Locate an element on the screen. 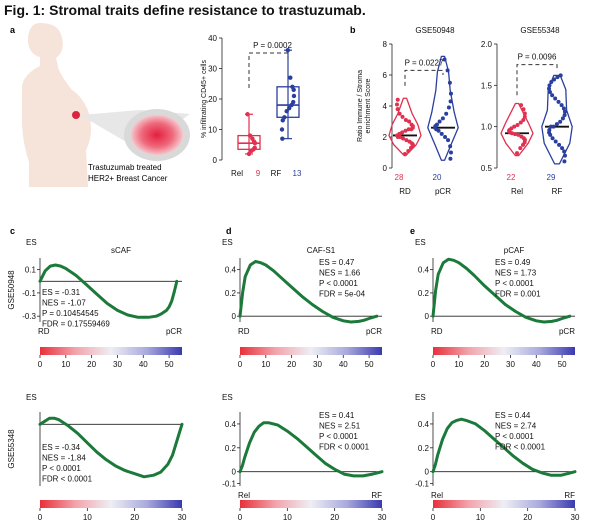 This screenshot has width=600, height=531. panel-label-e: e is located at coordinates (412, 231).